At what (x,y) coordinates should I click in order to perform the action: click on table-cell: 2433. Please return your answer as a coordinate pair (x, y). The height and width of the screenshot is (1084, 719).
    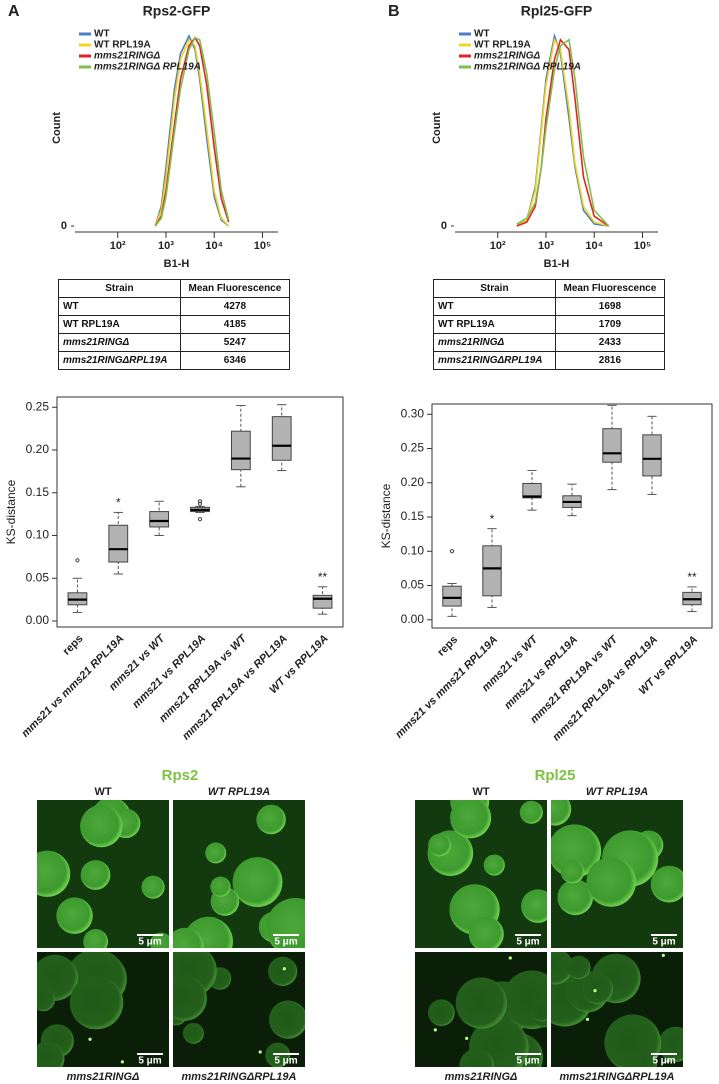
    Looking at the image, I should click on (610, 342).